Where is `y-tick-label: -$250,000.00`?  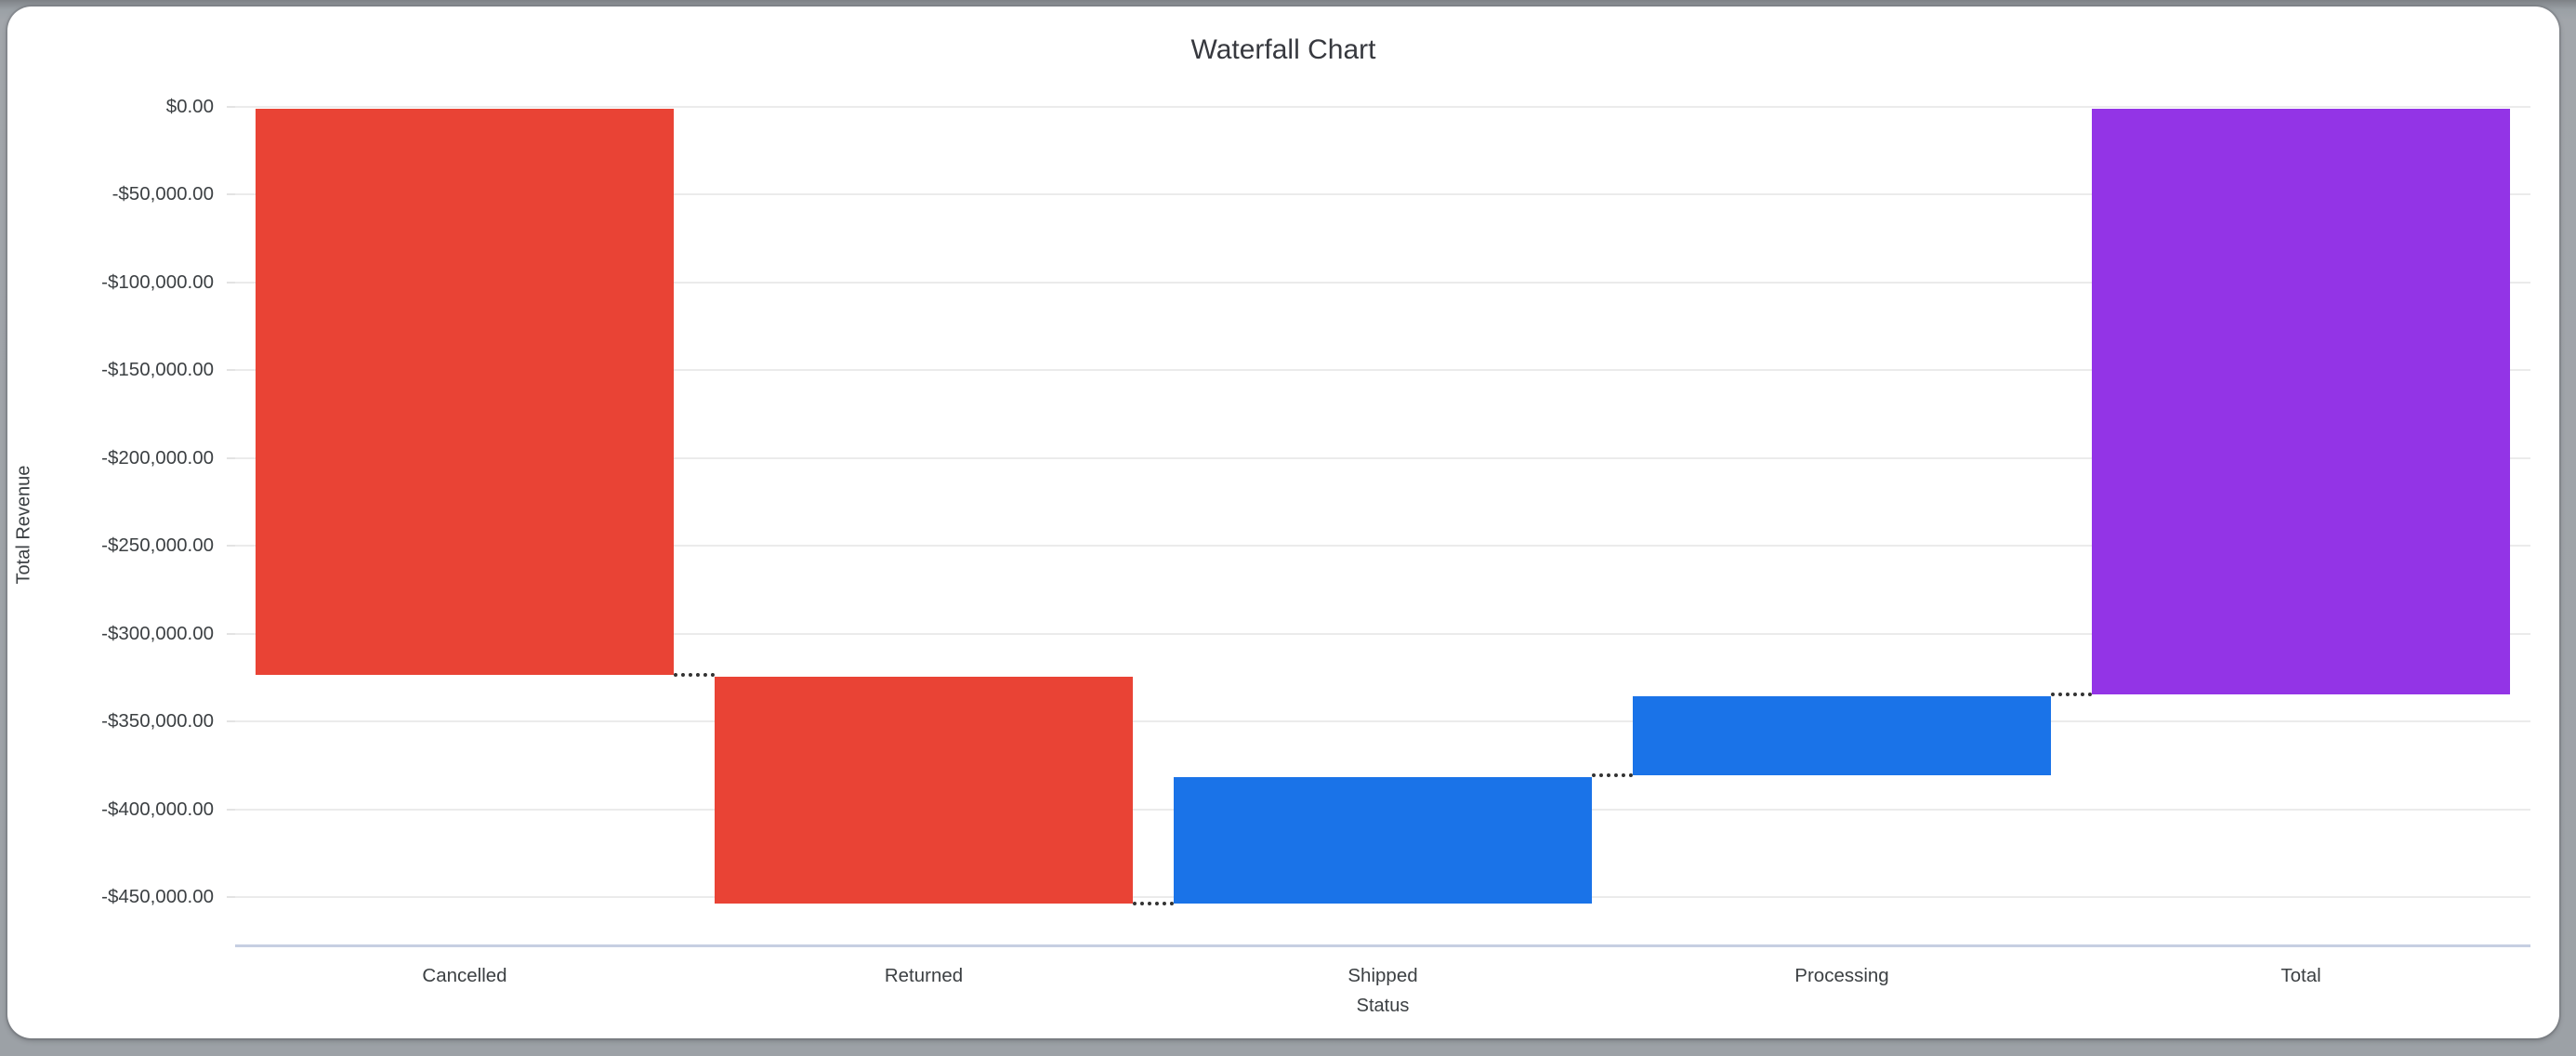 y-tick-label: -$250,000.00 is located at coordinates (157, 546).